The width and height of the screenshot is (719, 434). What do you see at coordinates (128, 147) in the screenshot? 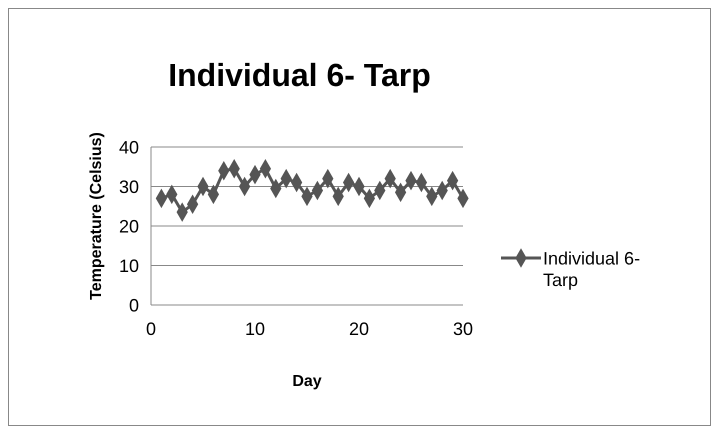
I see `y-tick-label: 40` at bounding box center [128, 147].